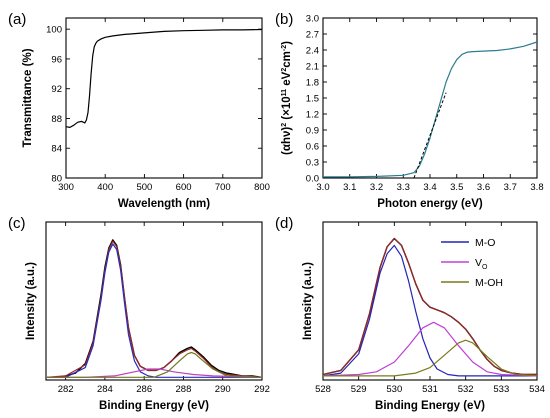 The image size is (550, 418). What do you see at coordinates (28, 97) in the screenshot?
I see `y-axis-label: Transmittance (%)` at bounding box center [28, 97].